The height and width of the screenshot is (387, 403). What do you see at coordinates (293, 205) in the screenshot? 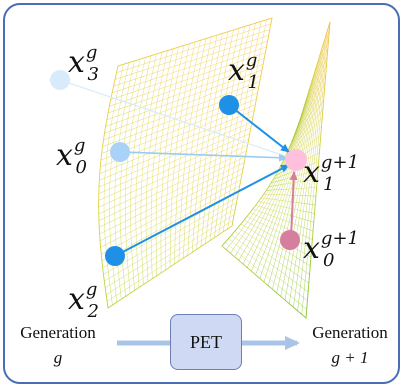
I see `arrow-x0next-to-x1next` at bounding box center [293, 205].